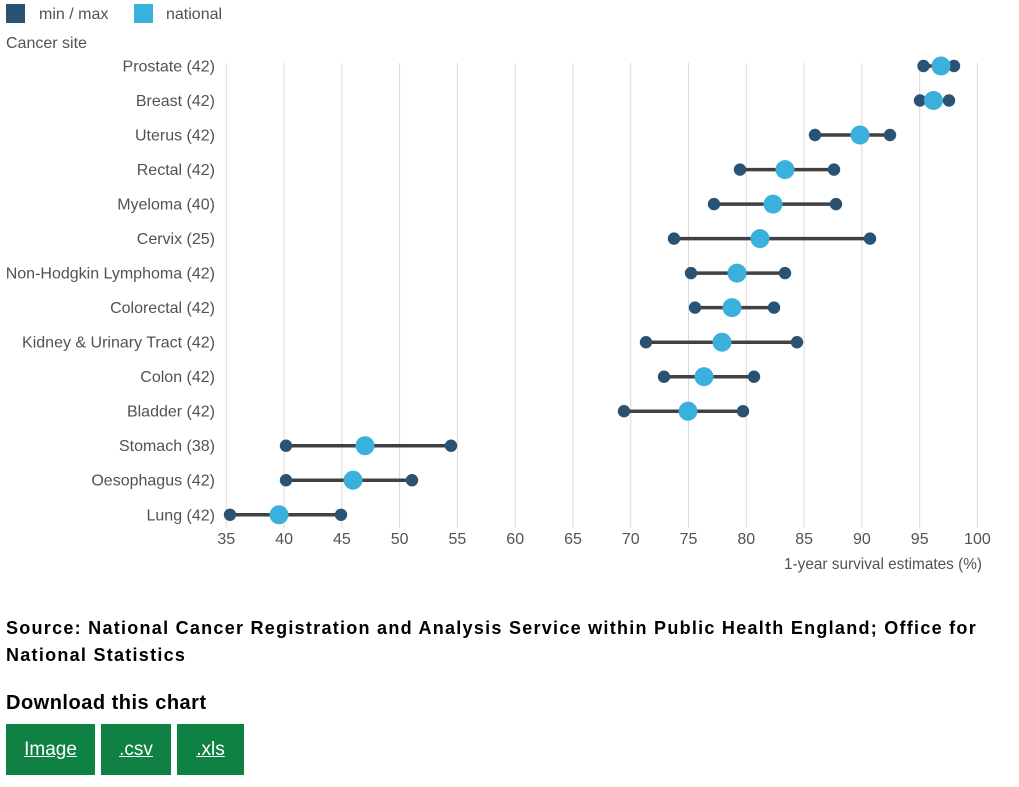  What do you see at coordinates (515, 539) in the screenshot?
I see `svg-text: 60` at bounding box center [515, 539].